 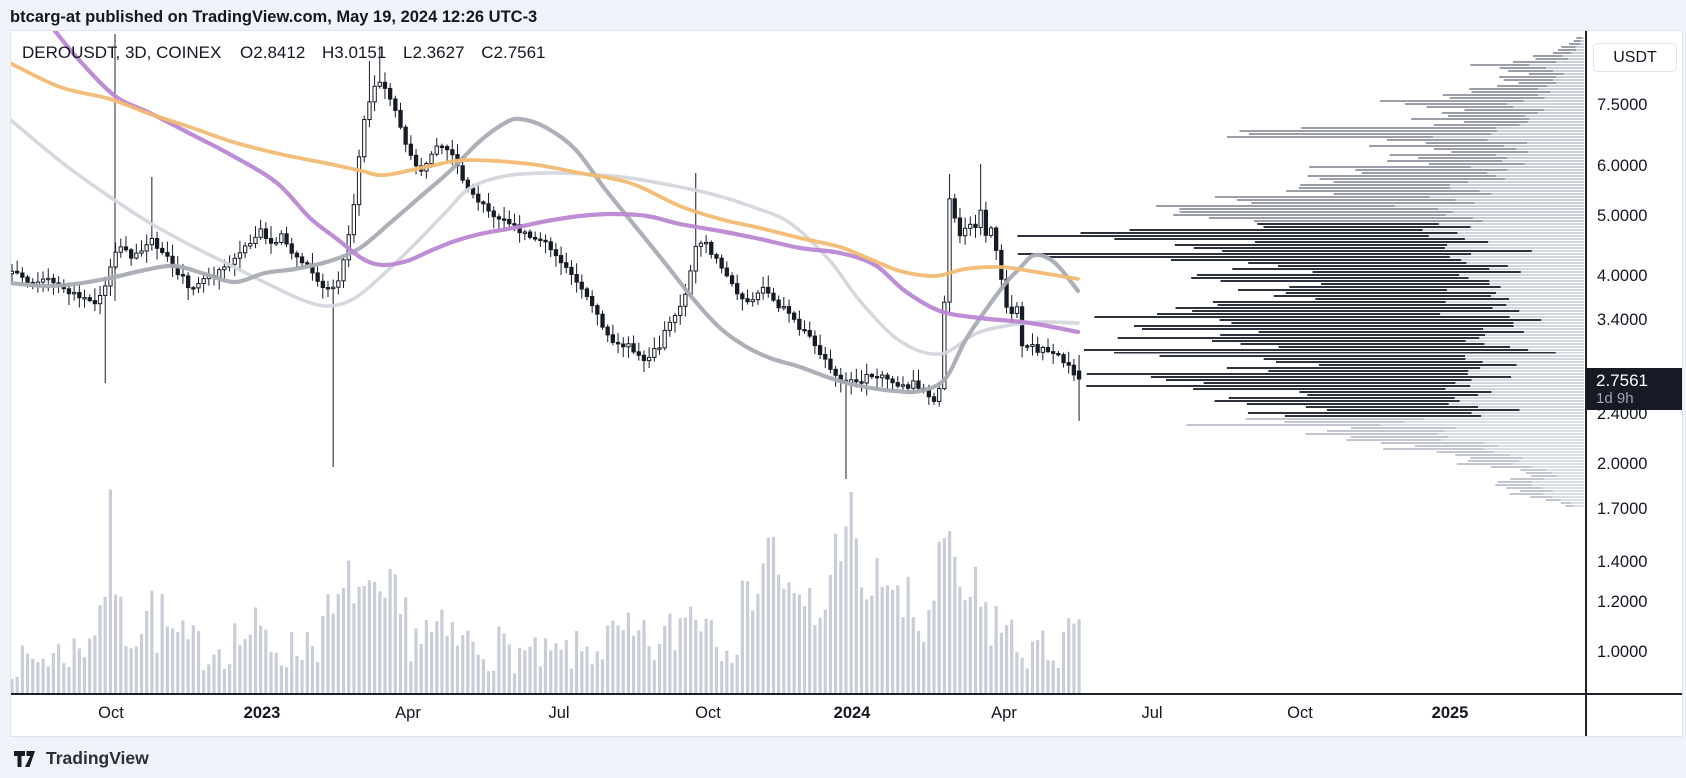 I want to click on price-tick-label: 2.0000, so click(x=1622, y=464).